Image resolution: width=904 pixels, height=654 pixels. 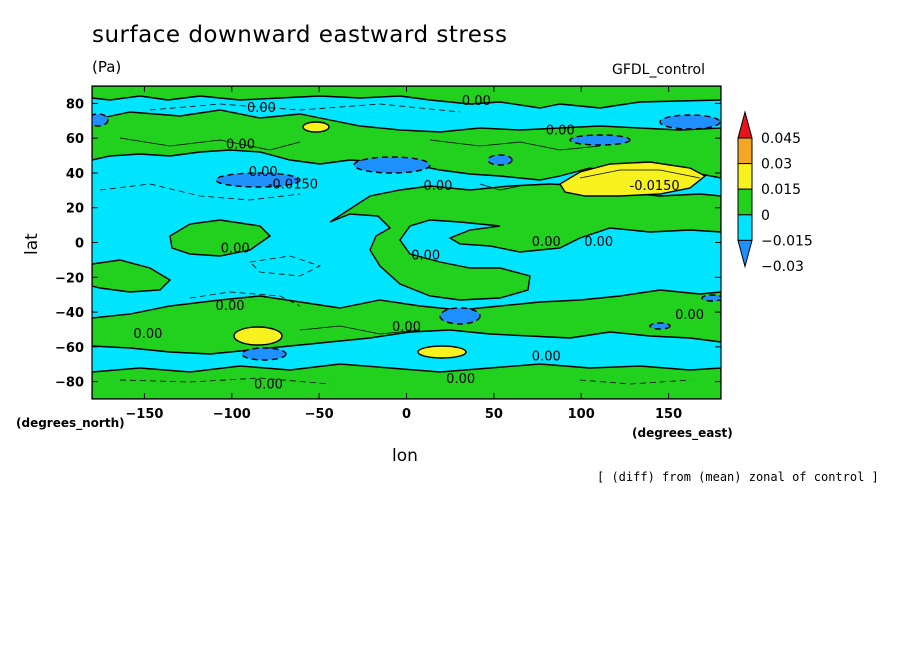 I want to click on y-tick-label: 80, so click(x=75, y=104).